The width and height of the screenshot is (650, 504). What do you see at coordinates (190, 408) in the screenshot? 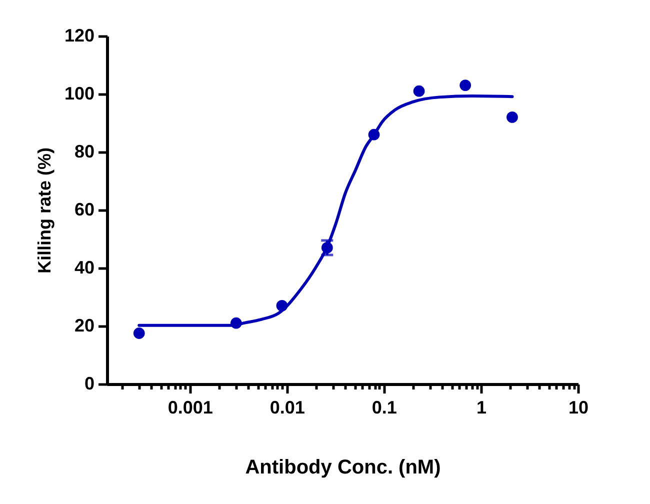
I see `x-tick-label: 0.001` at bounding box center [190, 408].